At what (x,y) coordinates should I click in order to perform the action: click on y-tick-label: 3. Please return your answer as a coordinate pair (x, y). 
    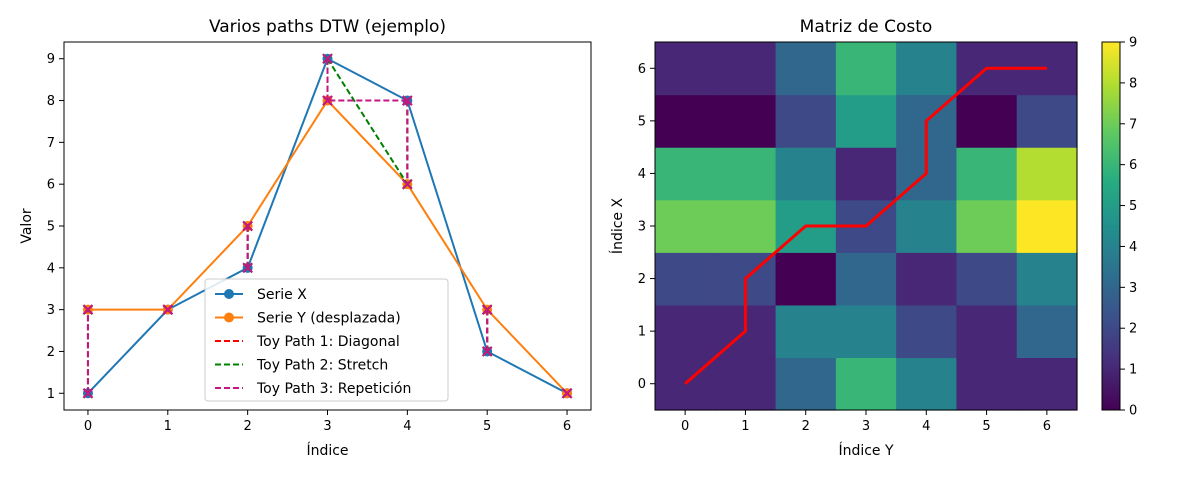
    Looking at the image, I should click on (51, 310).